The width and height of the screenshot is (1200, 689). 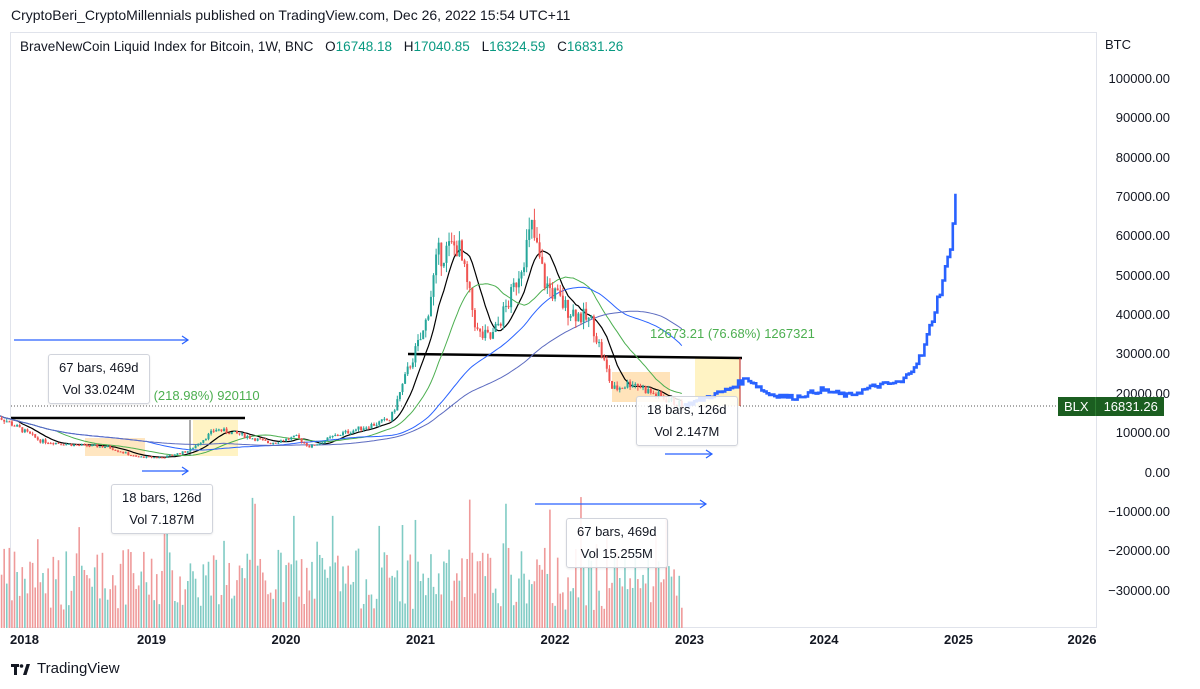 What do you see at coordinates (1142, 315) in the screenshot?
I see `price-tick: 40000.00` at bounding box center [1142, 315].